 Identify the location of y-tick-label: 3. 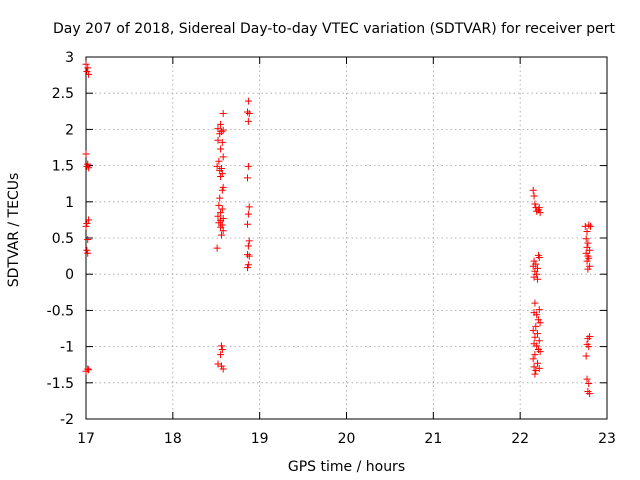
(69, 58).